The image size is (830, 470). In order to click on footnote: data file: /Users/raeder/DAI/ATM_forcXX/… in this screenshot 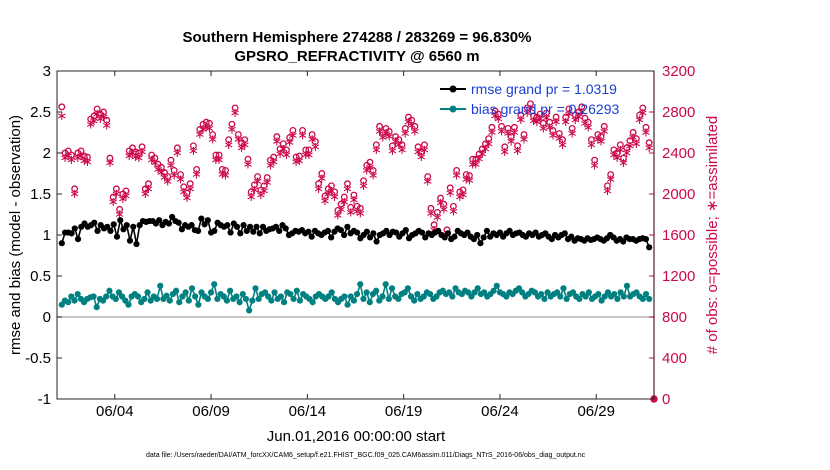, I will do `click(366, 455)`.